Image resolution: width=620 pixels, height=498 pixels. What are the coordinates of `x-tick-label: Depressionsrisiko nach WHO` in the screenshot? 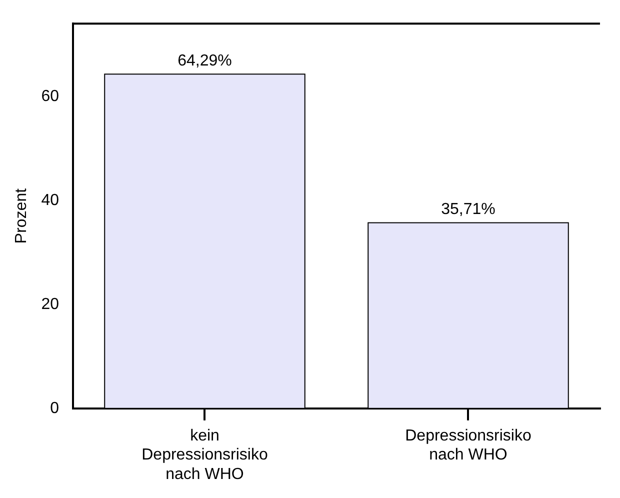 It's located at (468, 445).